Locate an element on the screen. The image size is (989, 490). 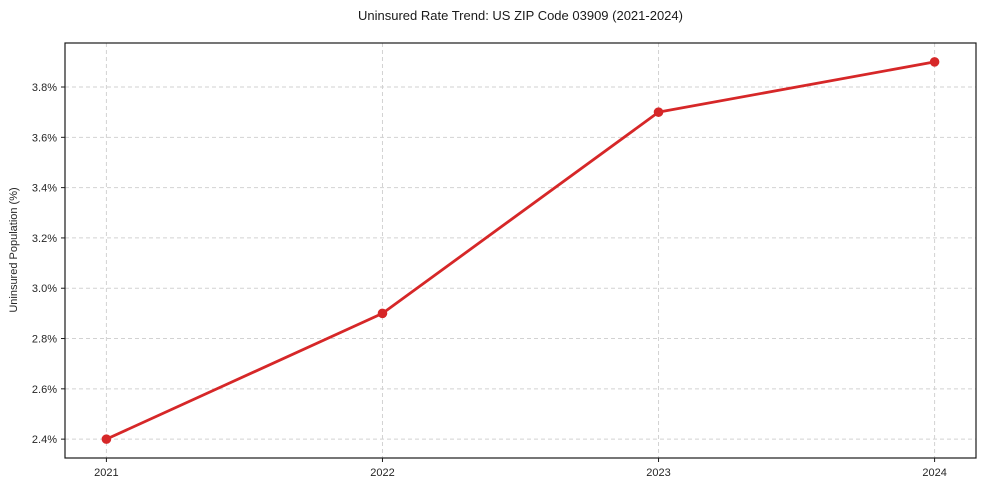
x-tick-label: 2021 is located at coordinates (106, 473).